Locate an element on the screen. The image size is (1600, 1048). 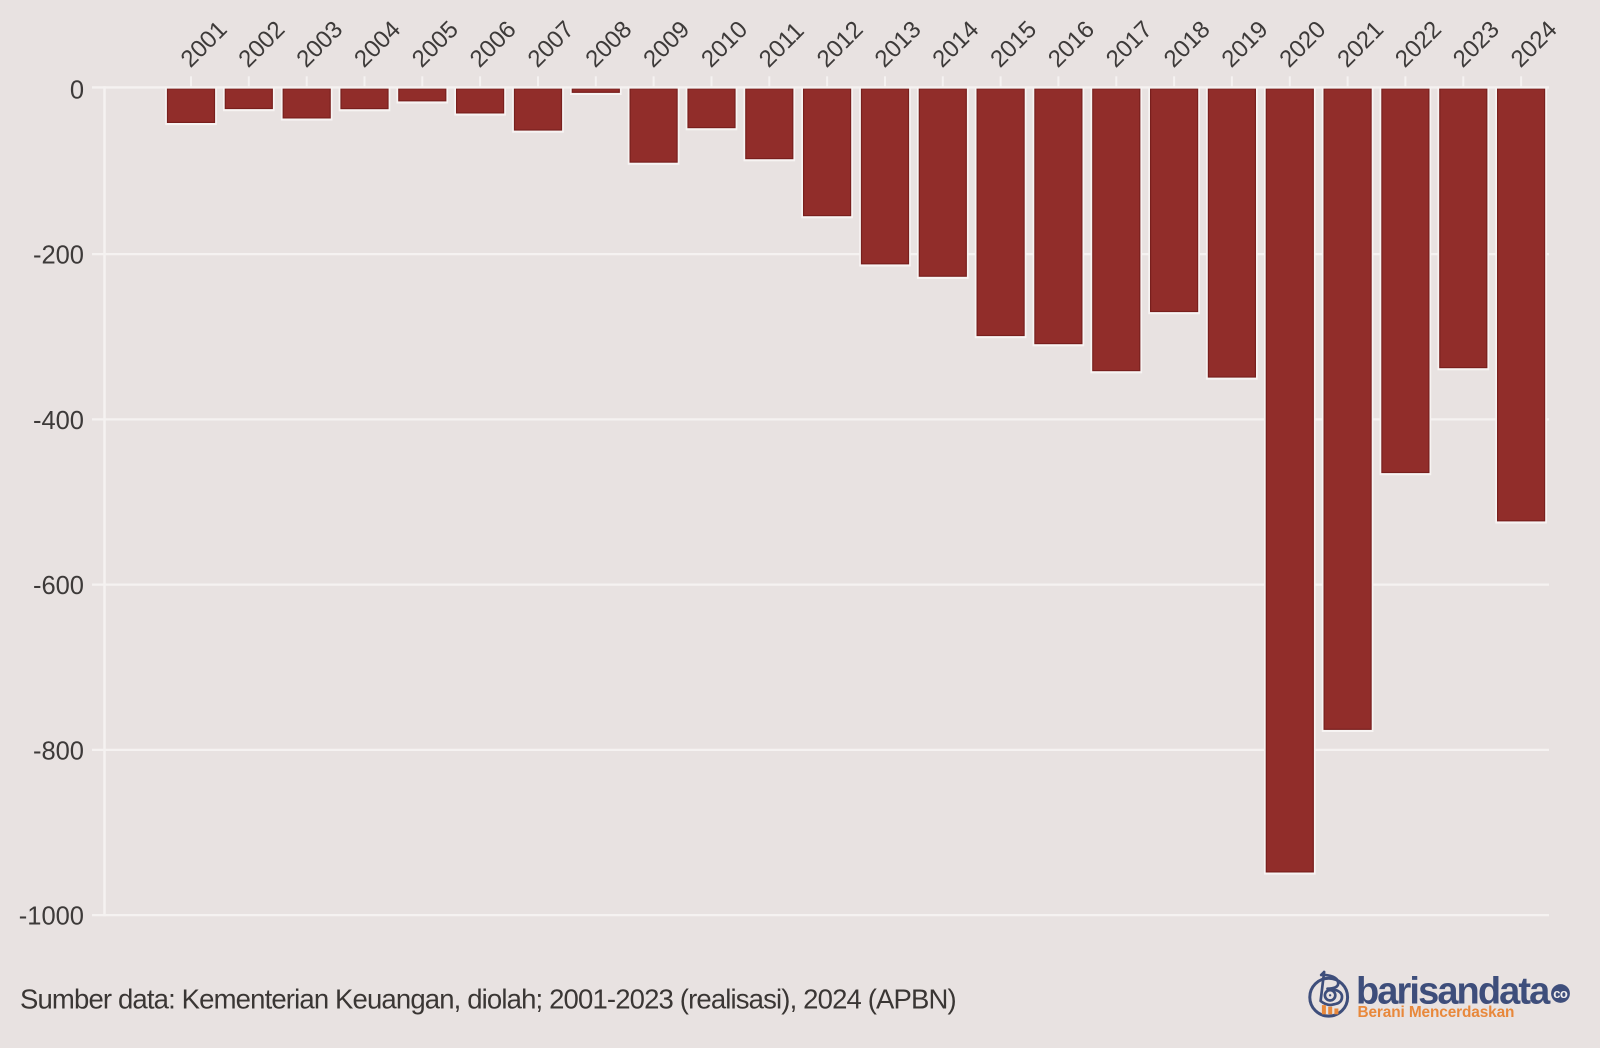
svg-text: Berani Mencerdaskan is located at coordinates (1436, 1012).